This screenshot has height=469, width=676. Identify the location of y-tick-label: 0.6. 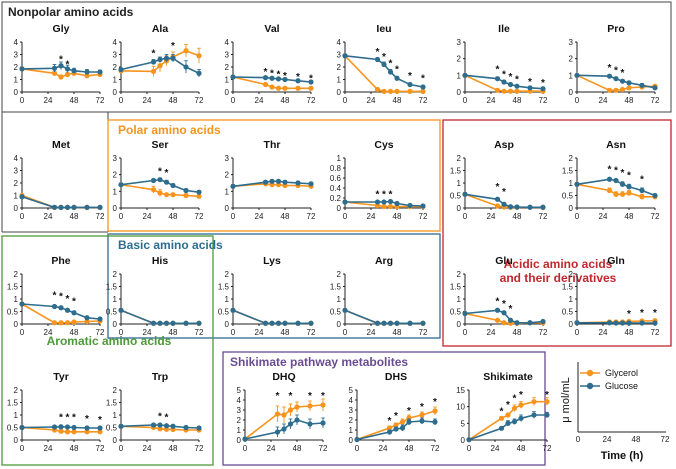
(336, 178).